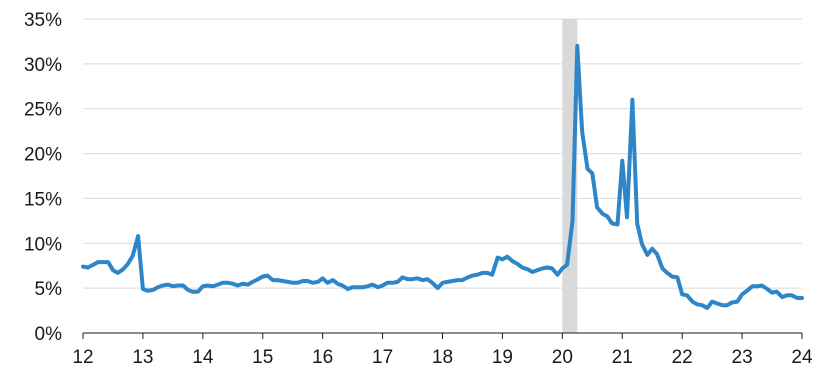  I want to click on x-axis-tick-labels: 12 13 14 15 16 17 18 19 20 21 22 23 24, so click(442, 357).